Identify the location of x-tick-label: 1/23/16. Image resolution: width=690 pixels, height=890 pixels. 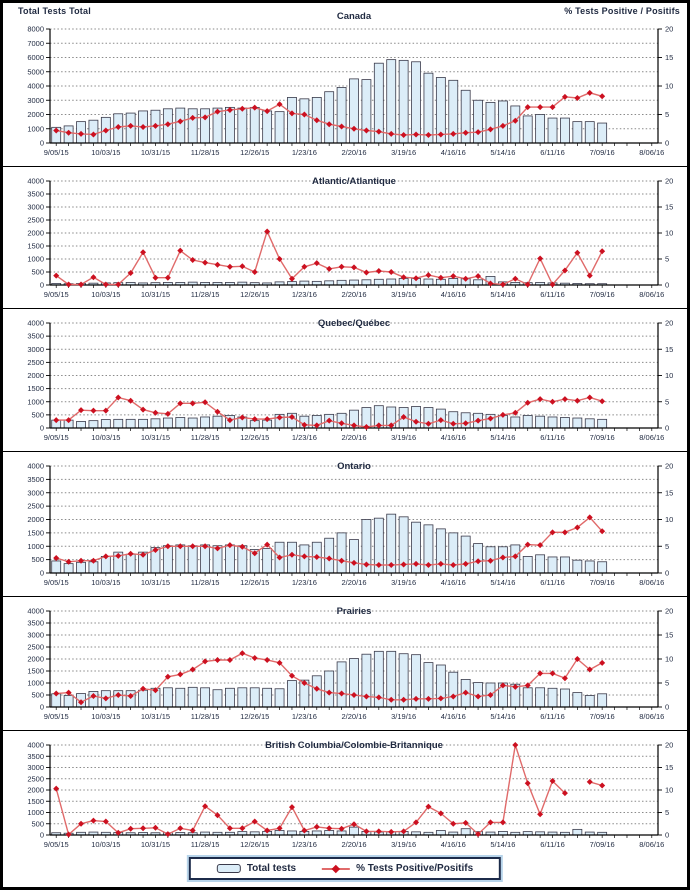
(304, 294).